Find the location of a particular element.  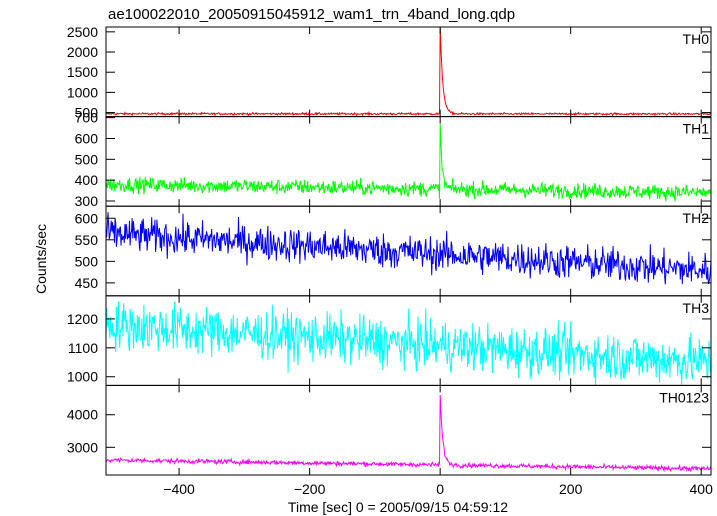

panel-label: TH2 is located at coordinates (696, 218).